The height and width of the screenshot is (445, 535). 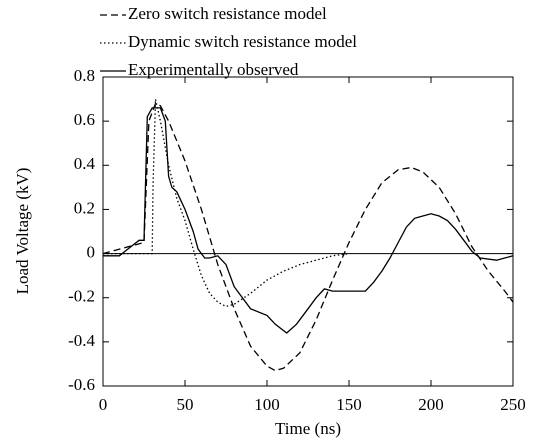 What do you see at coordinates (227, 13) in the screenshot?
I see `legend-label: Zero switch resistance model` at bounding box center [227, 13].